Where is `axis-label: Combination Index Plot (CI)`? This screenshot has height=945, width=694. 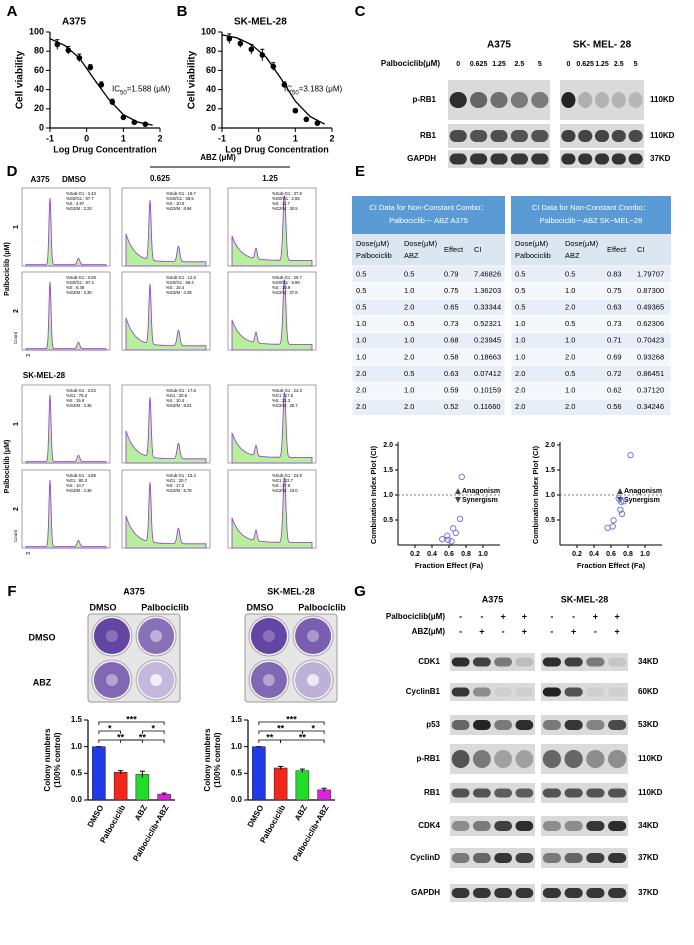
axis-label: Combination Index Plot (CI) is located at coordinates (373, 494).